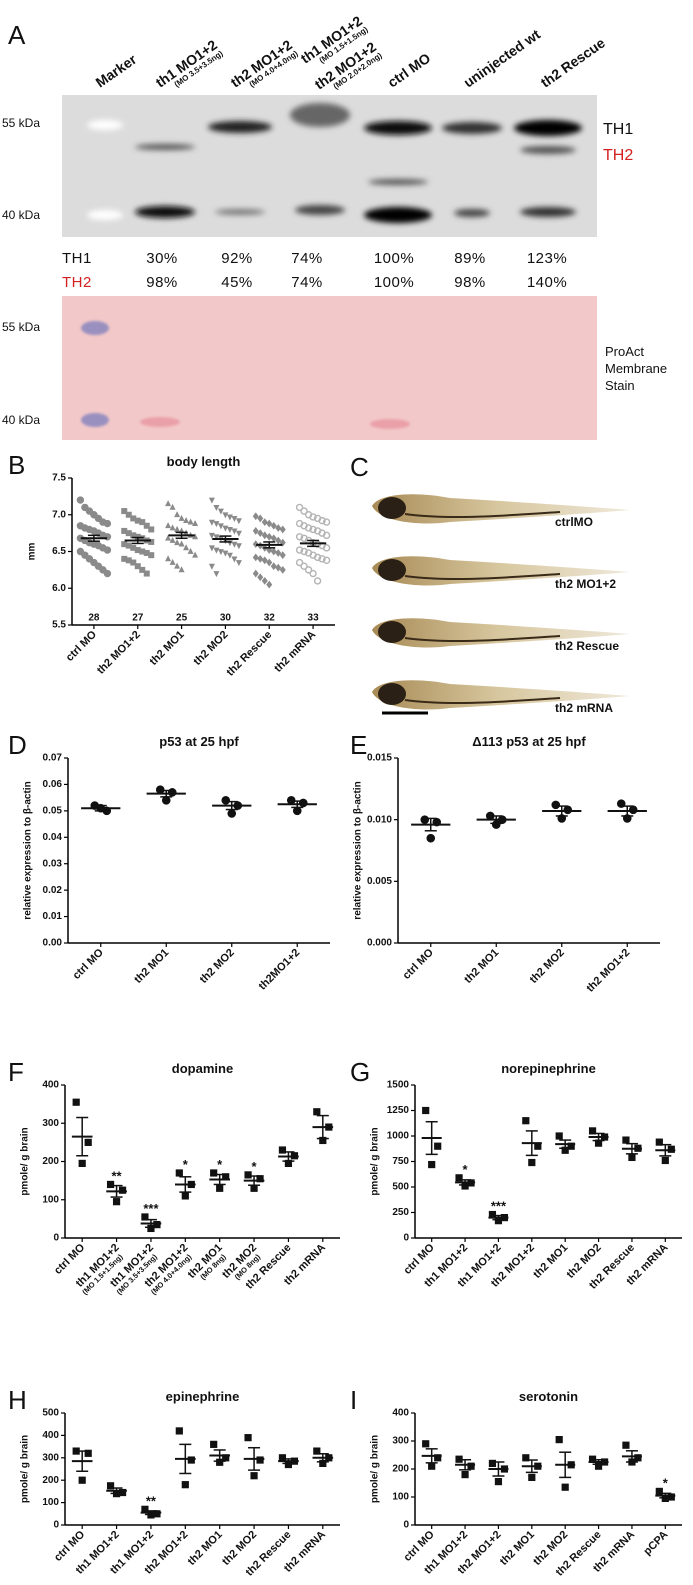 Image resolution: width=693 pixels, height=1585 pixels. What do you see at coordinates (53, 784) in the screenshot?
I see `y-tick-label: 0.06` at bounding box center [53, 784].